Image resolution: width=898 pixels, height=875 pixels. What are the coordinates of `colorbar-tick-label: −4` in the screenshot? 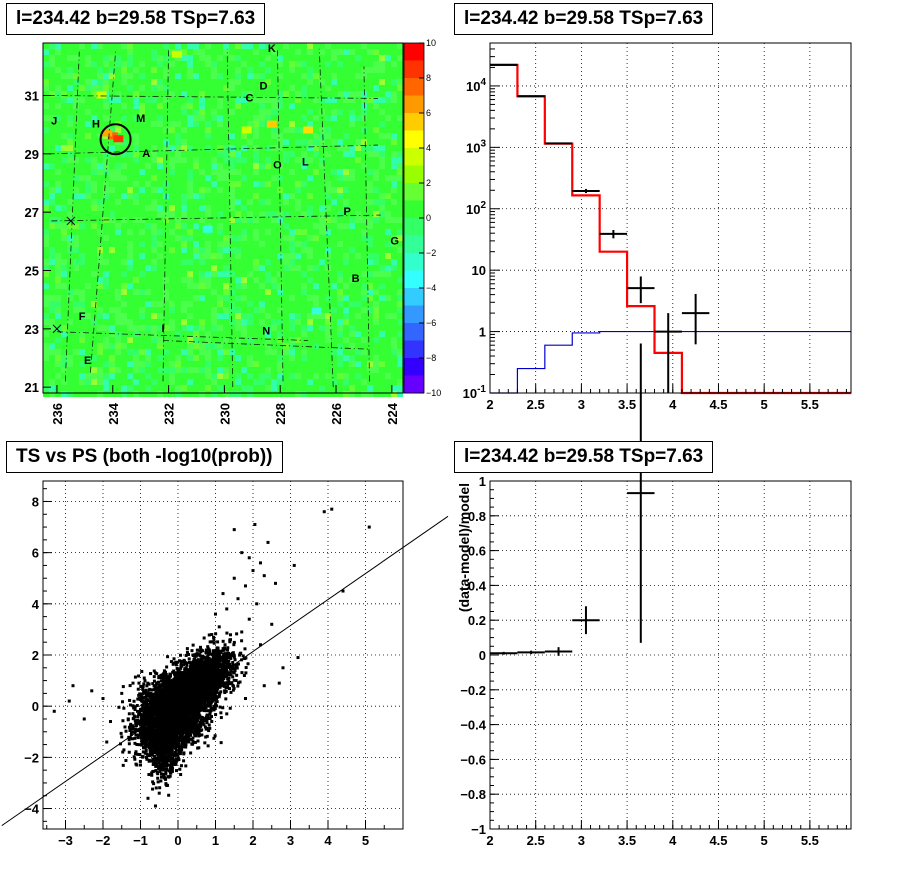 It's located at (431, 288).